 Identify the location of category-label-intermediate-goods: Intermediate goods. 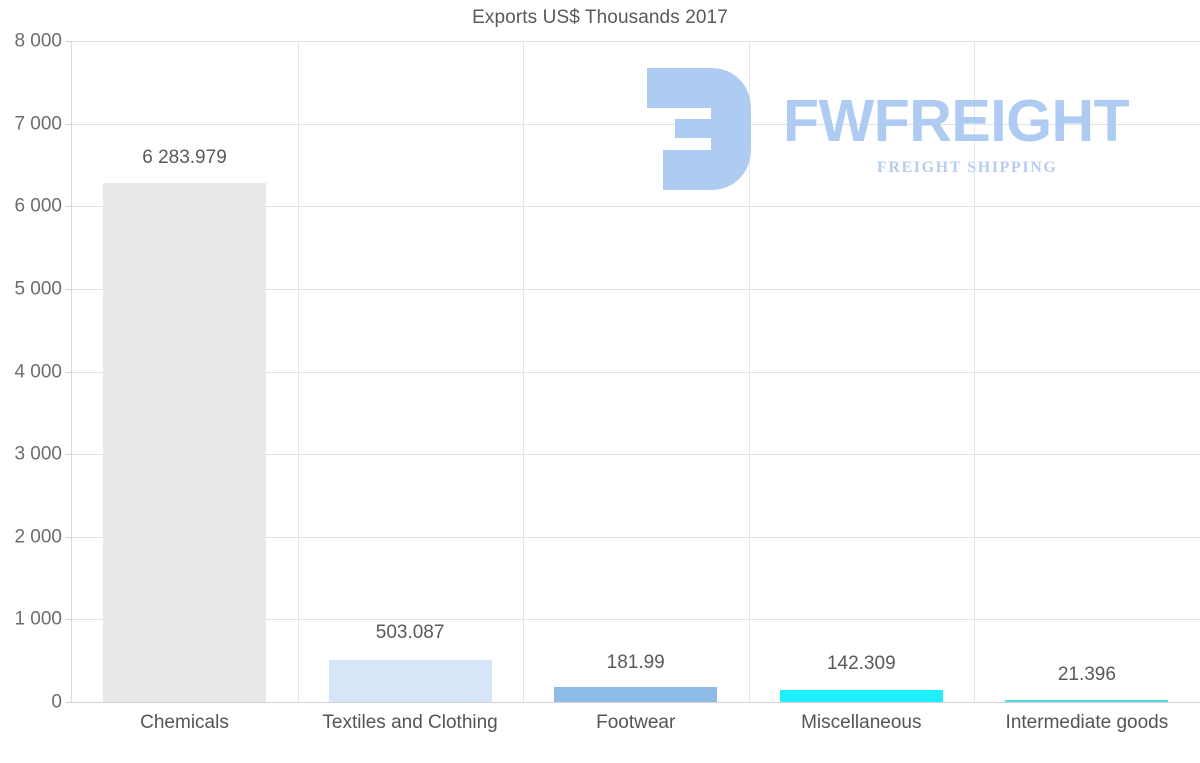
(1087, 722).